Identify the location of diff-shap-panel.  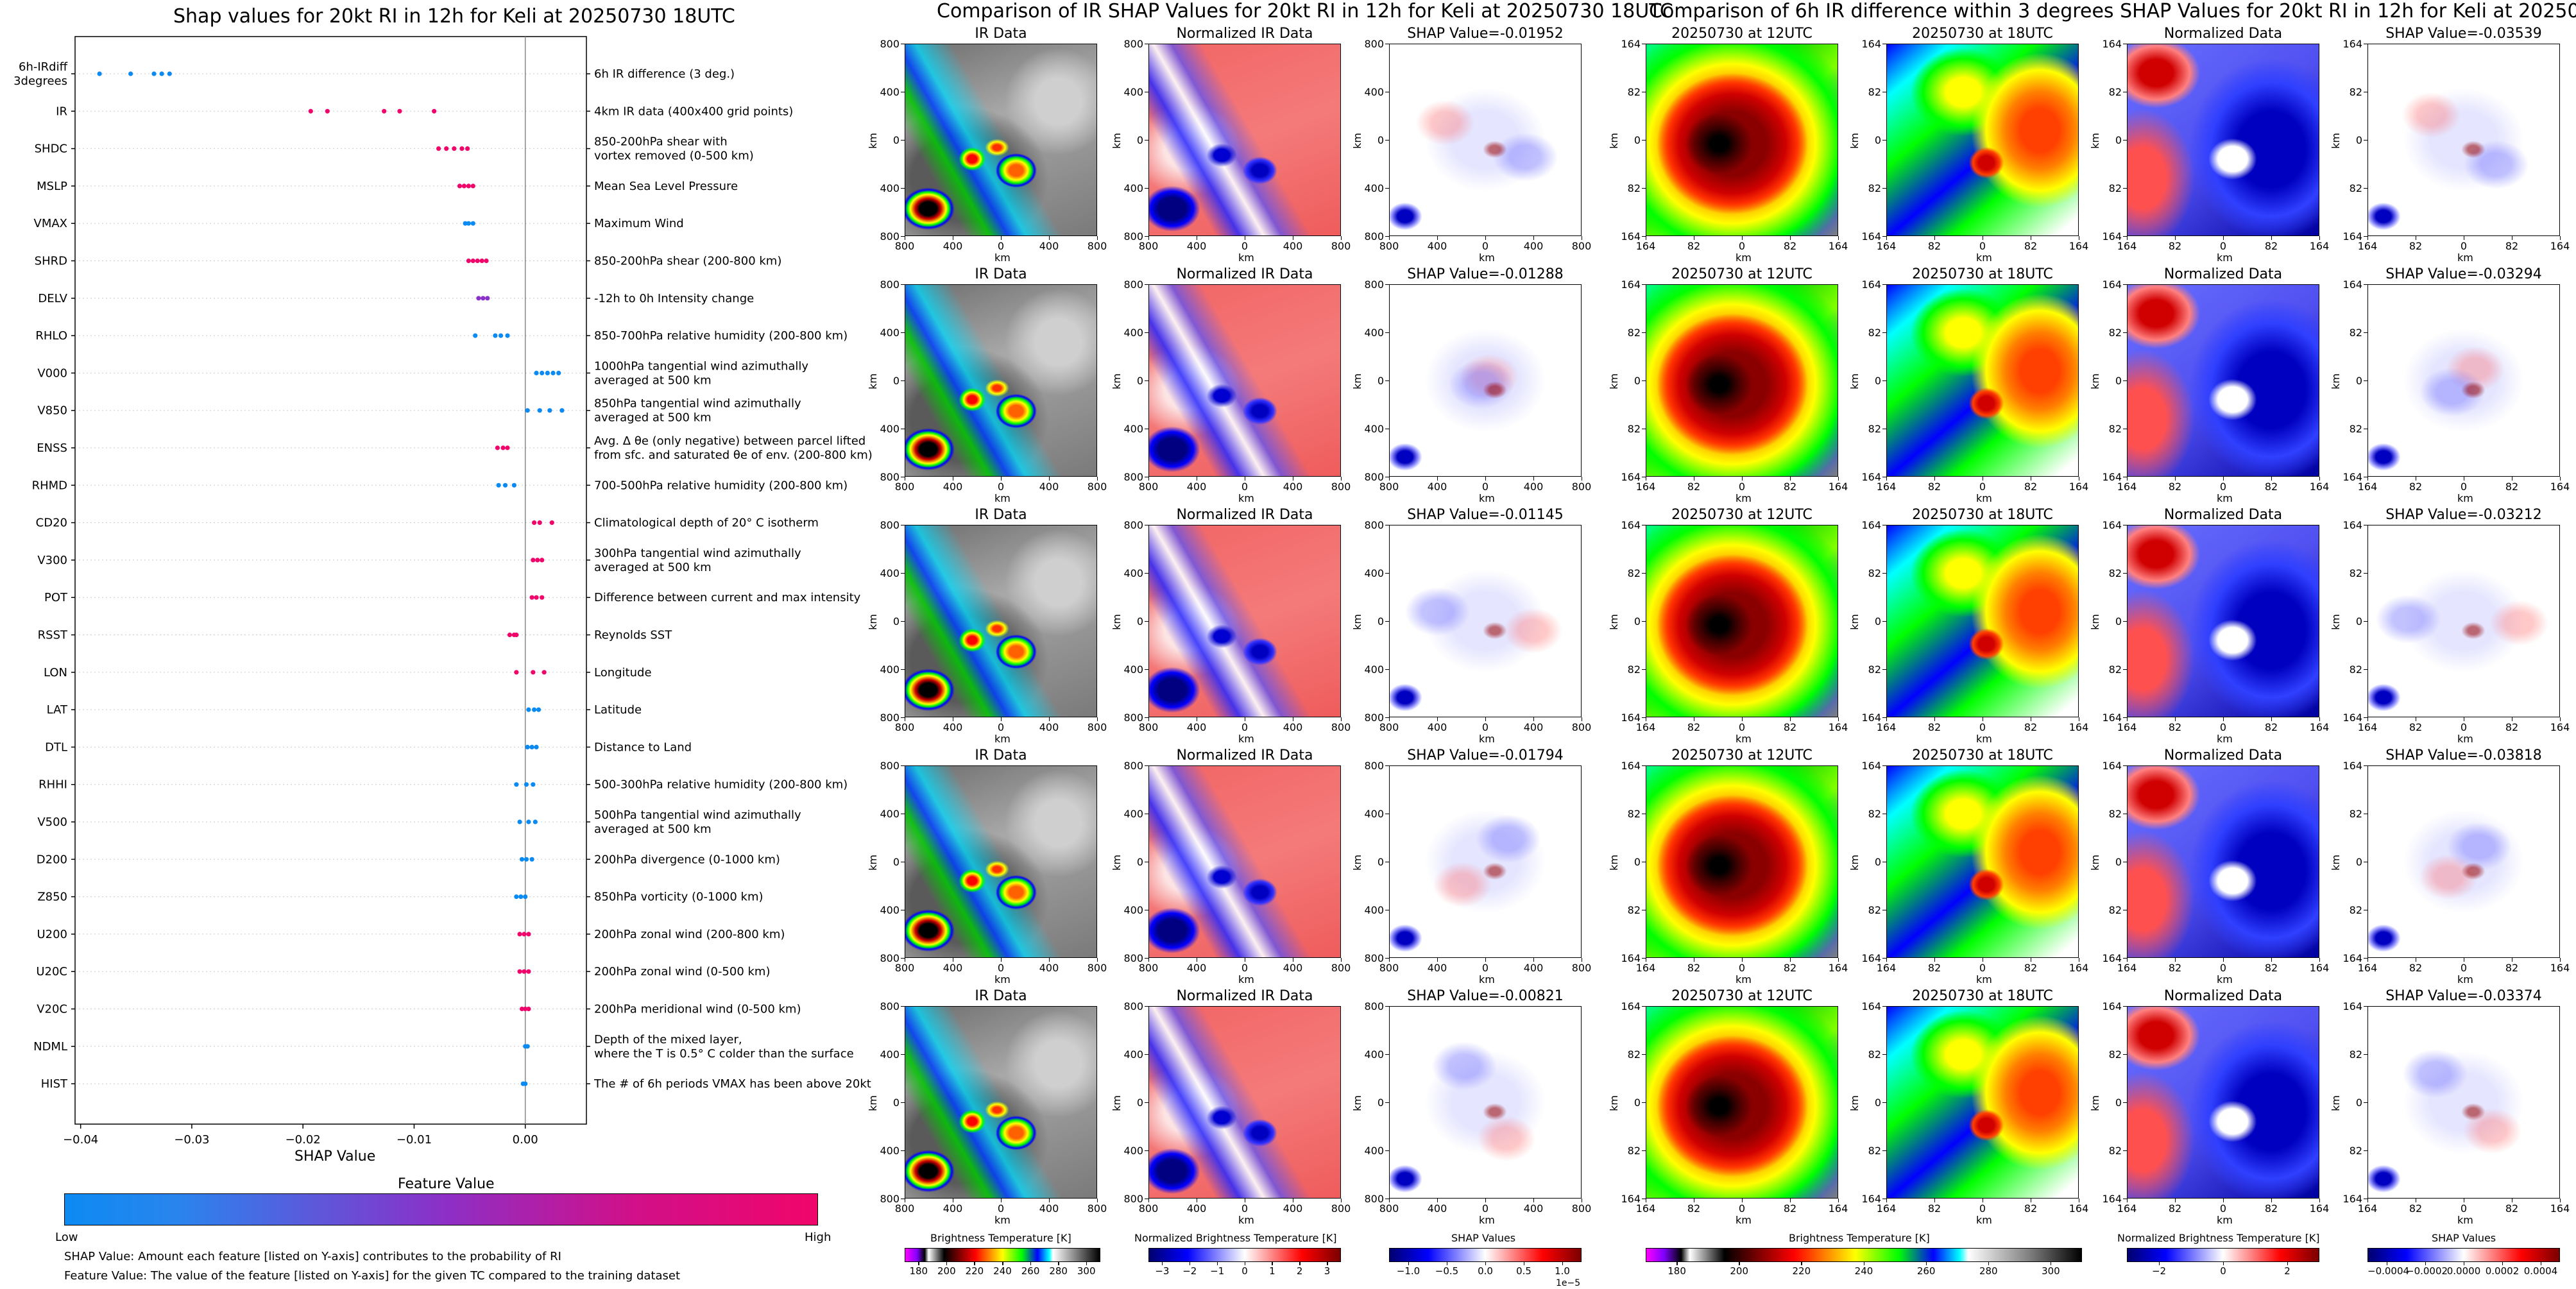
(2463, 861).